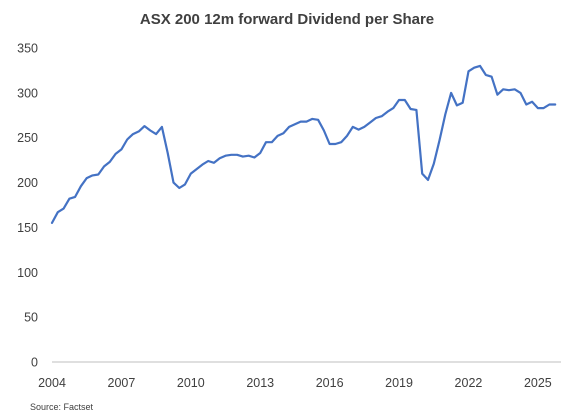  I want to click on y-tick-label: 250, so click(27, 138).